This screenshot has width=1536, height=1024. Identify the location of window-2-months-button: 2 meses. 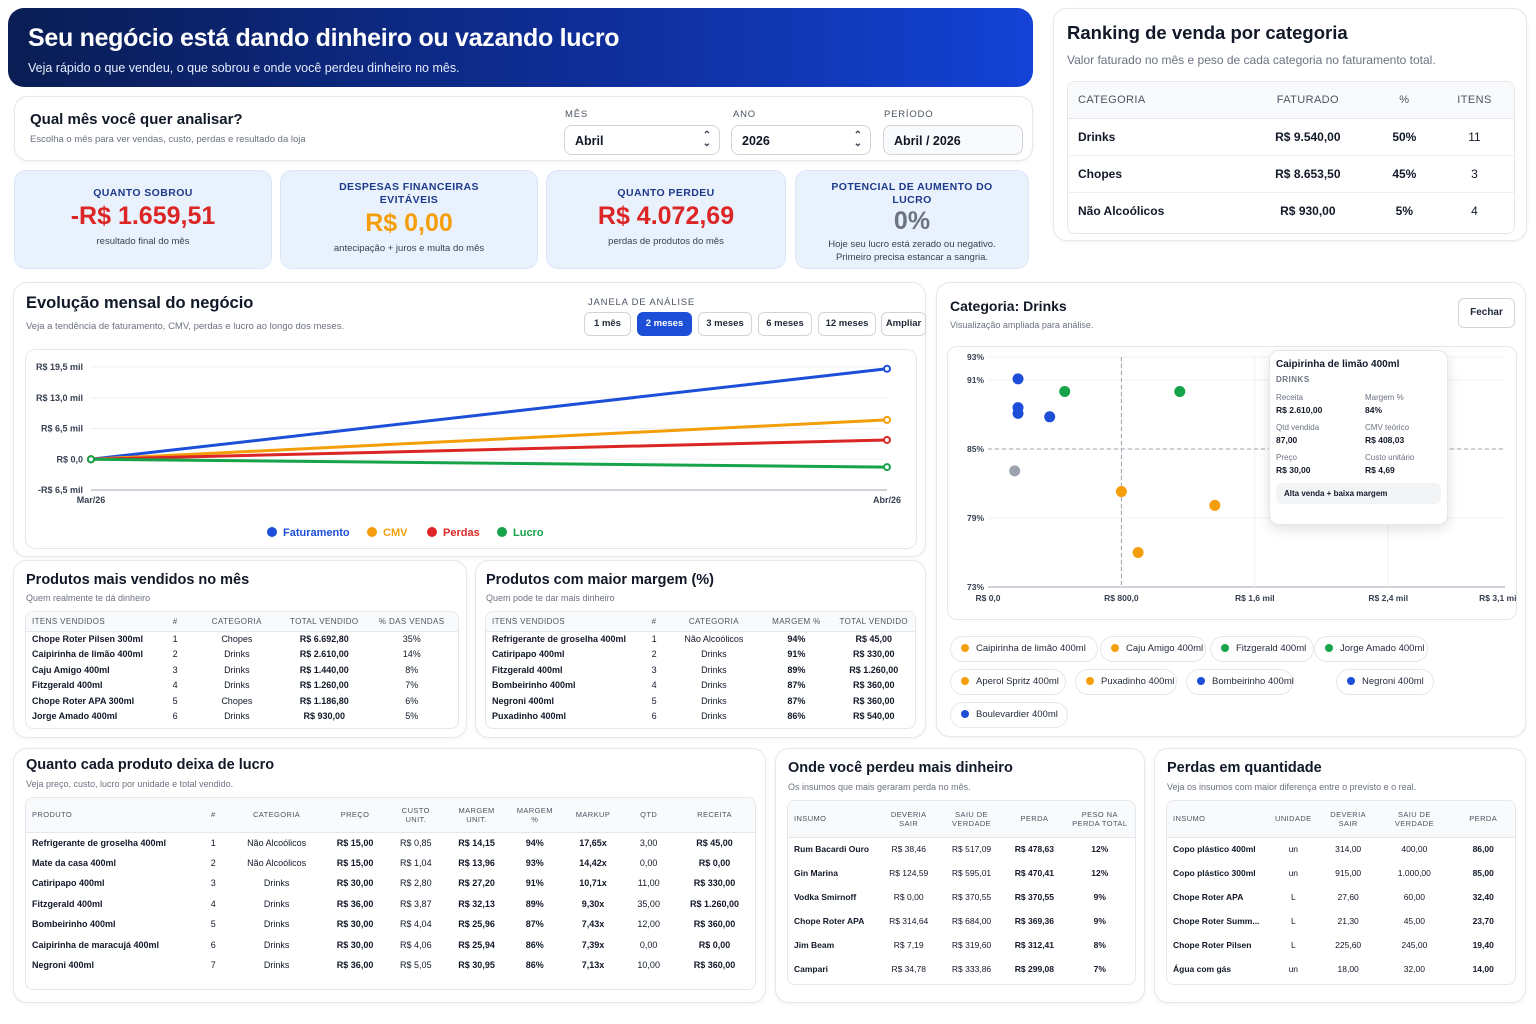
(664, 324).